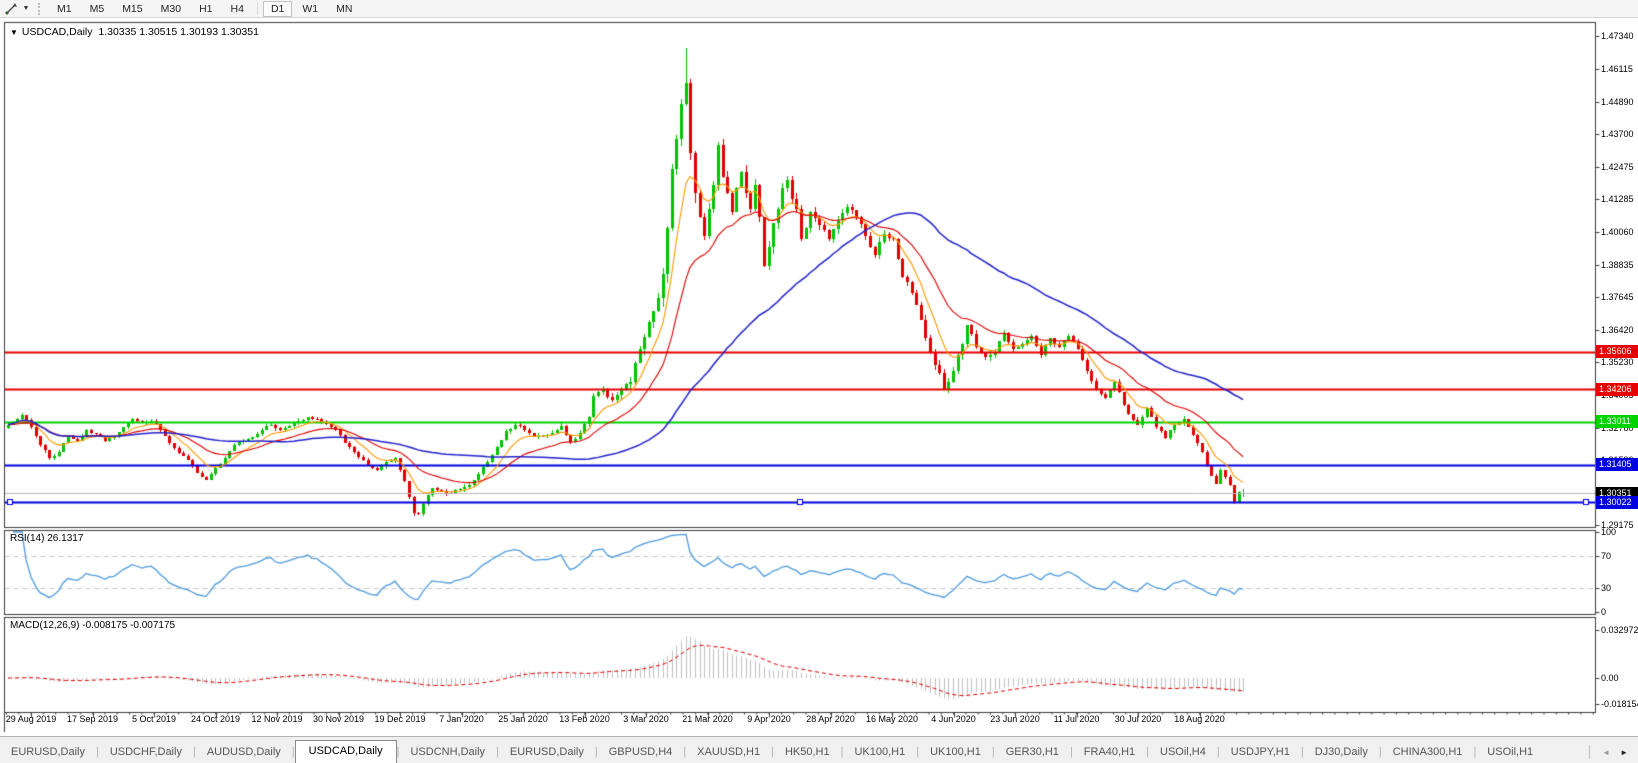  What do you see at coordinates (1617, 465) in the screenshot?
I see `hline-price-badge: 1.31405` at bounding box center [1617, 465].